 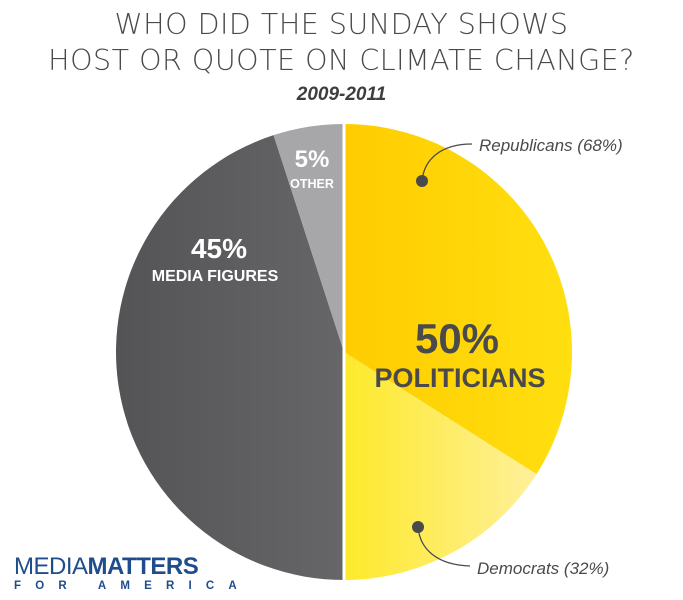 I want to click on politicians-label: POLITICIANS, so click(x=459, y=378).